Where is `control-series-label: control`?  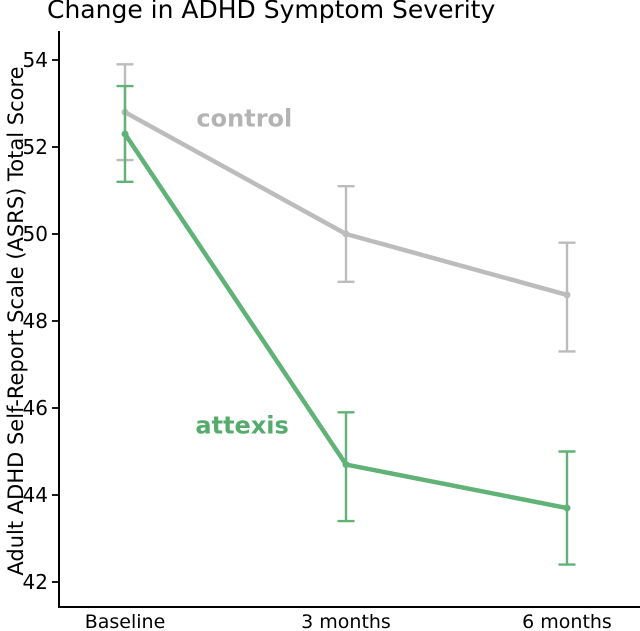 control-series-label: control is located at coordinates (244, 119).